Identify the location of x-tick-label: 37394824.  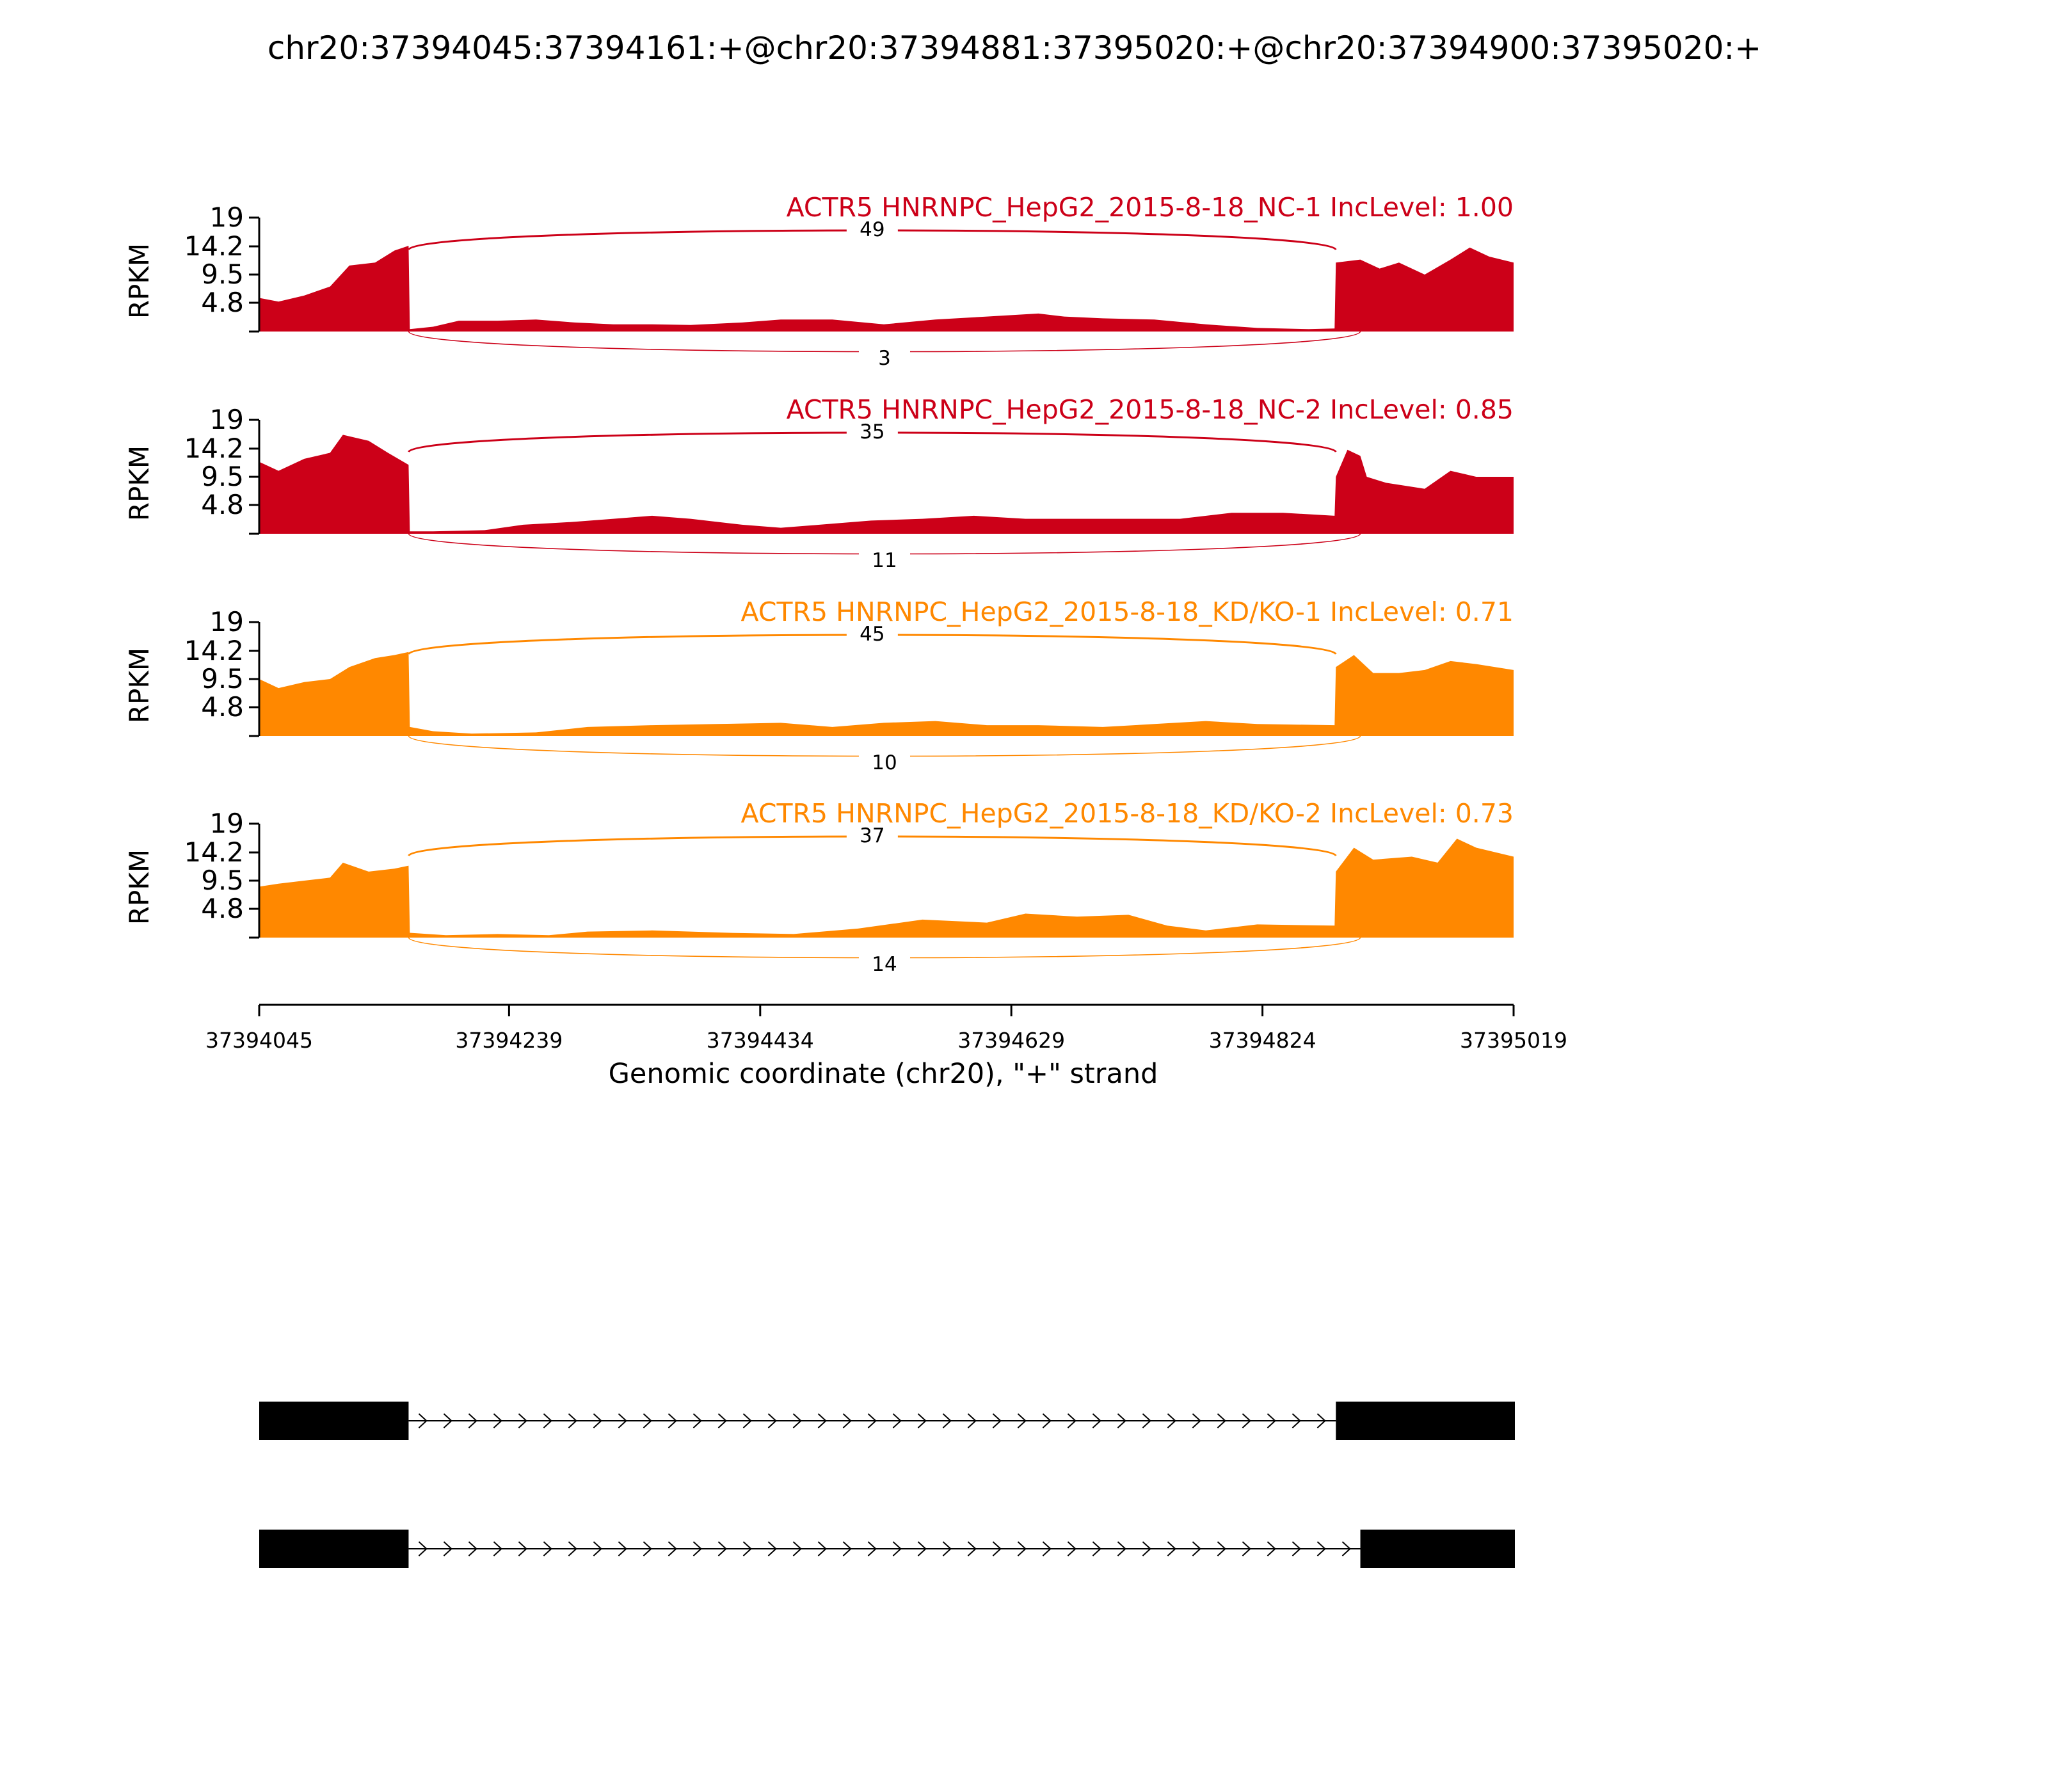
(1262, 1040).